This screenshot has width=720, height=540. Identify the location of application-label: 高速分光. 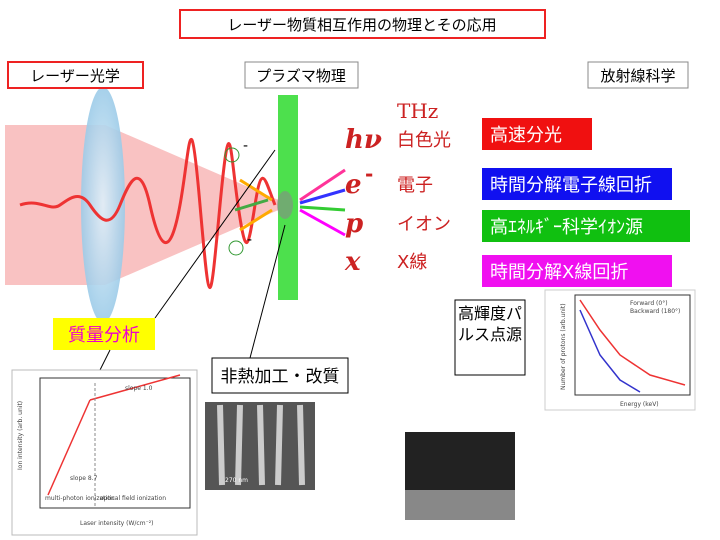
(526, 135).